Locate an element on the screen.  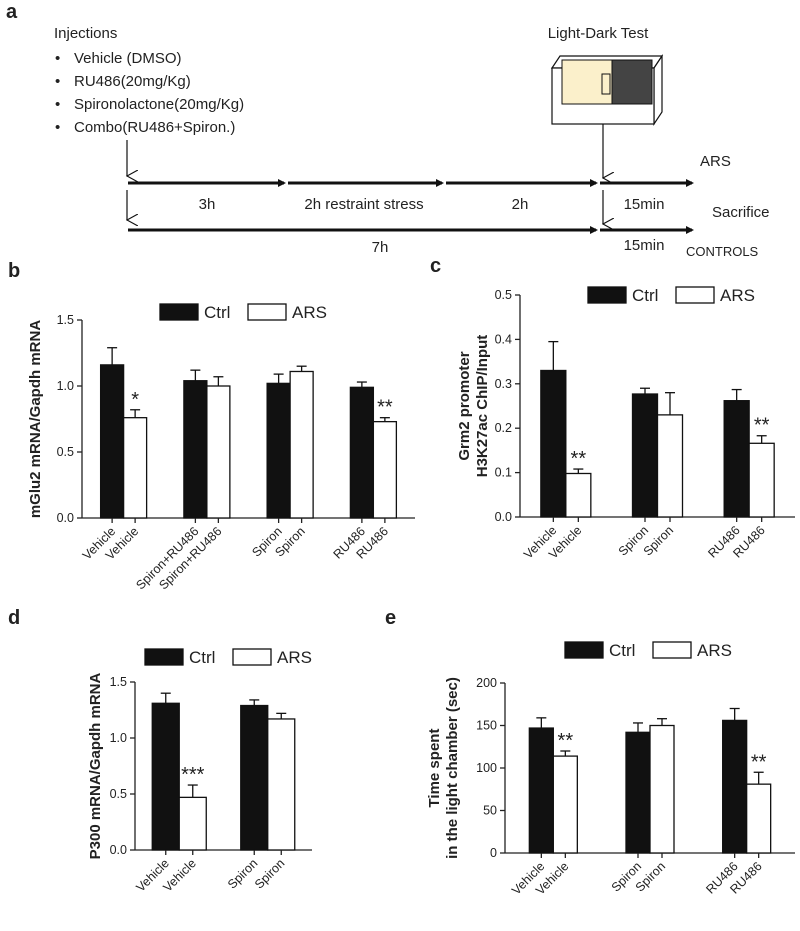
significance: * is located at coordinates (135, 400).